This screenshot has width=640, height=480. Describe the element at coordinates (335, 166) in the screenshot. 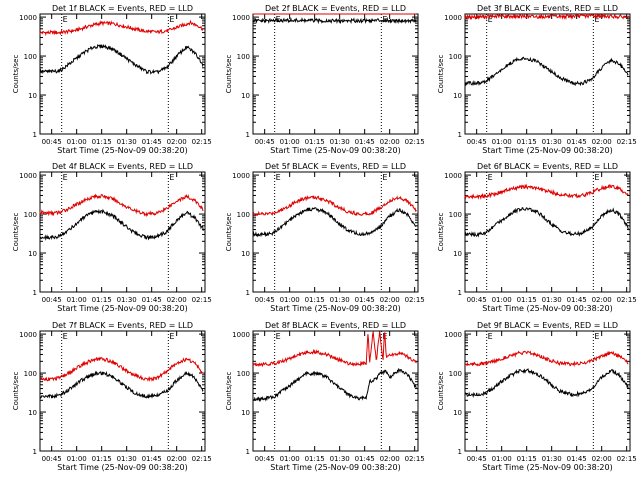

I see `chart-title: Det 5f BLACK = Events, RED = LLD` at that location.